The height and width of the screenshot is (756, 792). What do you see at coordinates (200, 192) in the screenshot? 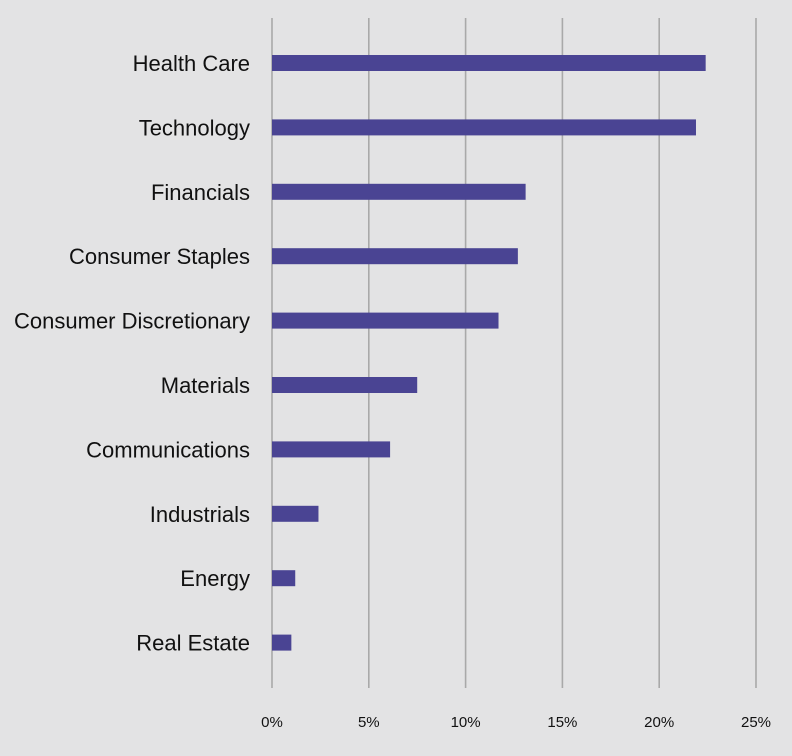
I see `category-label: Financials` at bounding box center [200, 192].